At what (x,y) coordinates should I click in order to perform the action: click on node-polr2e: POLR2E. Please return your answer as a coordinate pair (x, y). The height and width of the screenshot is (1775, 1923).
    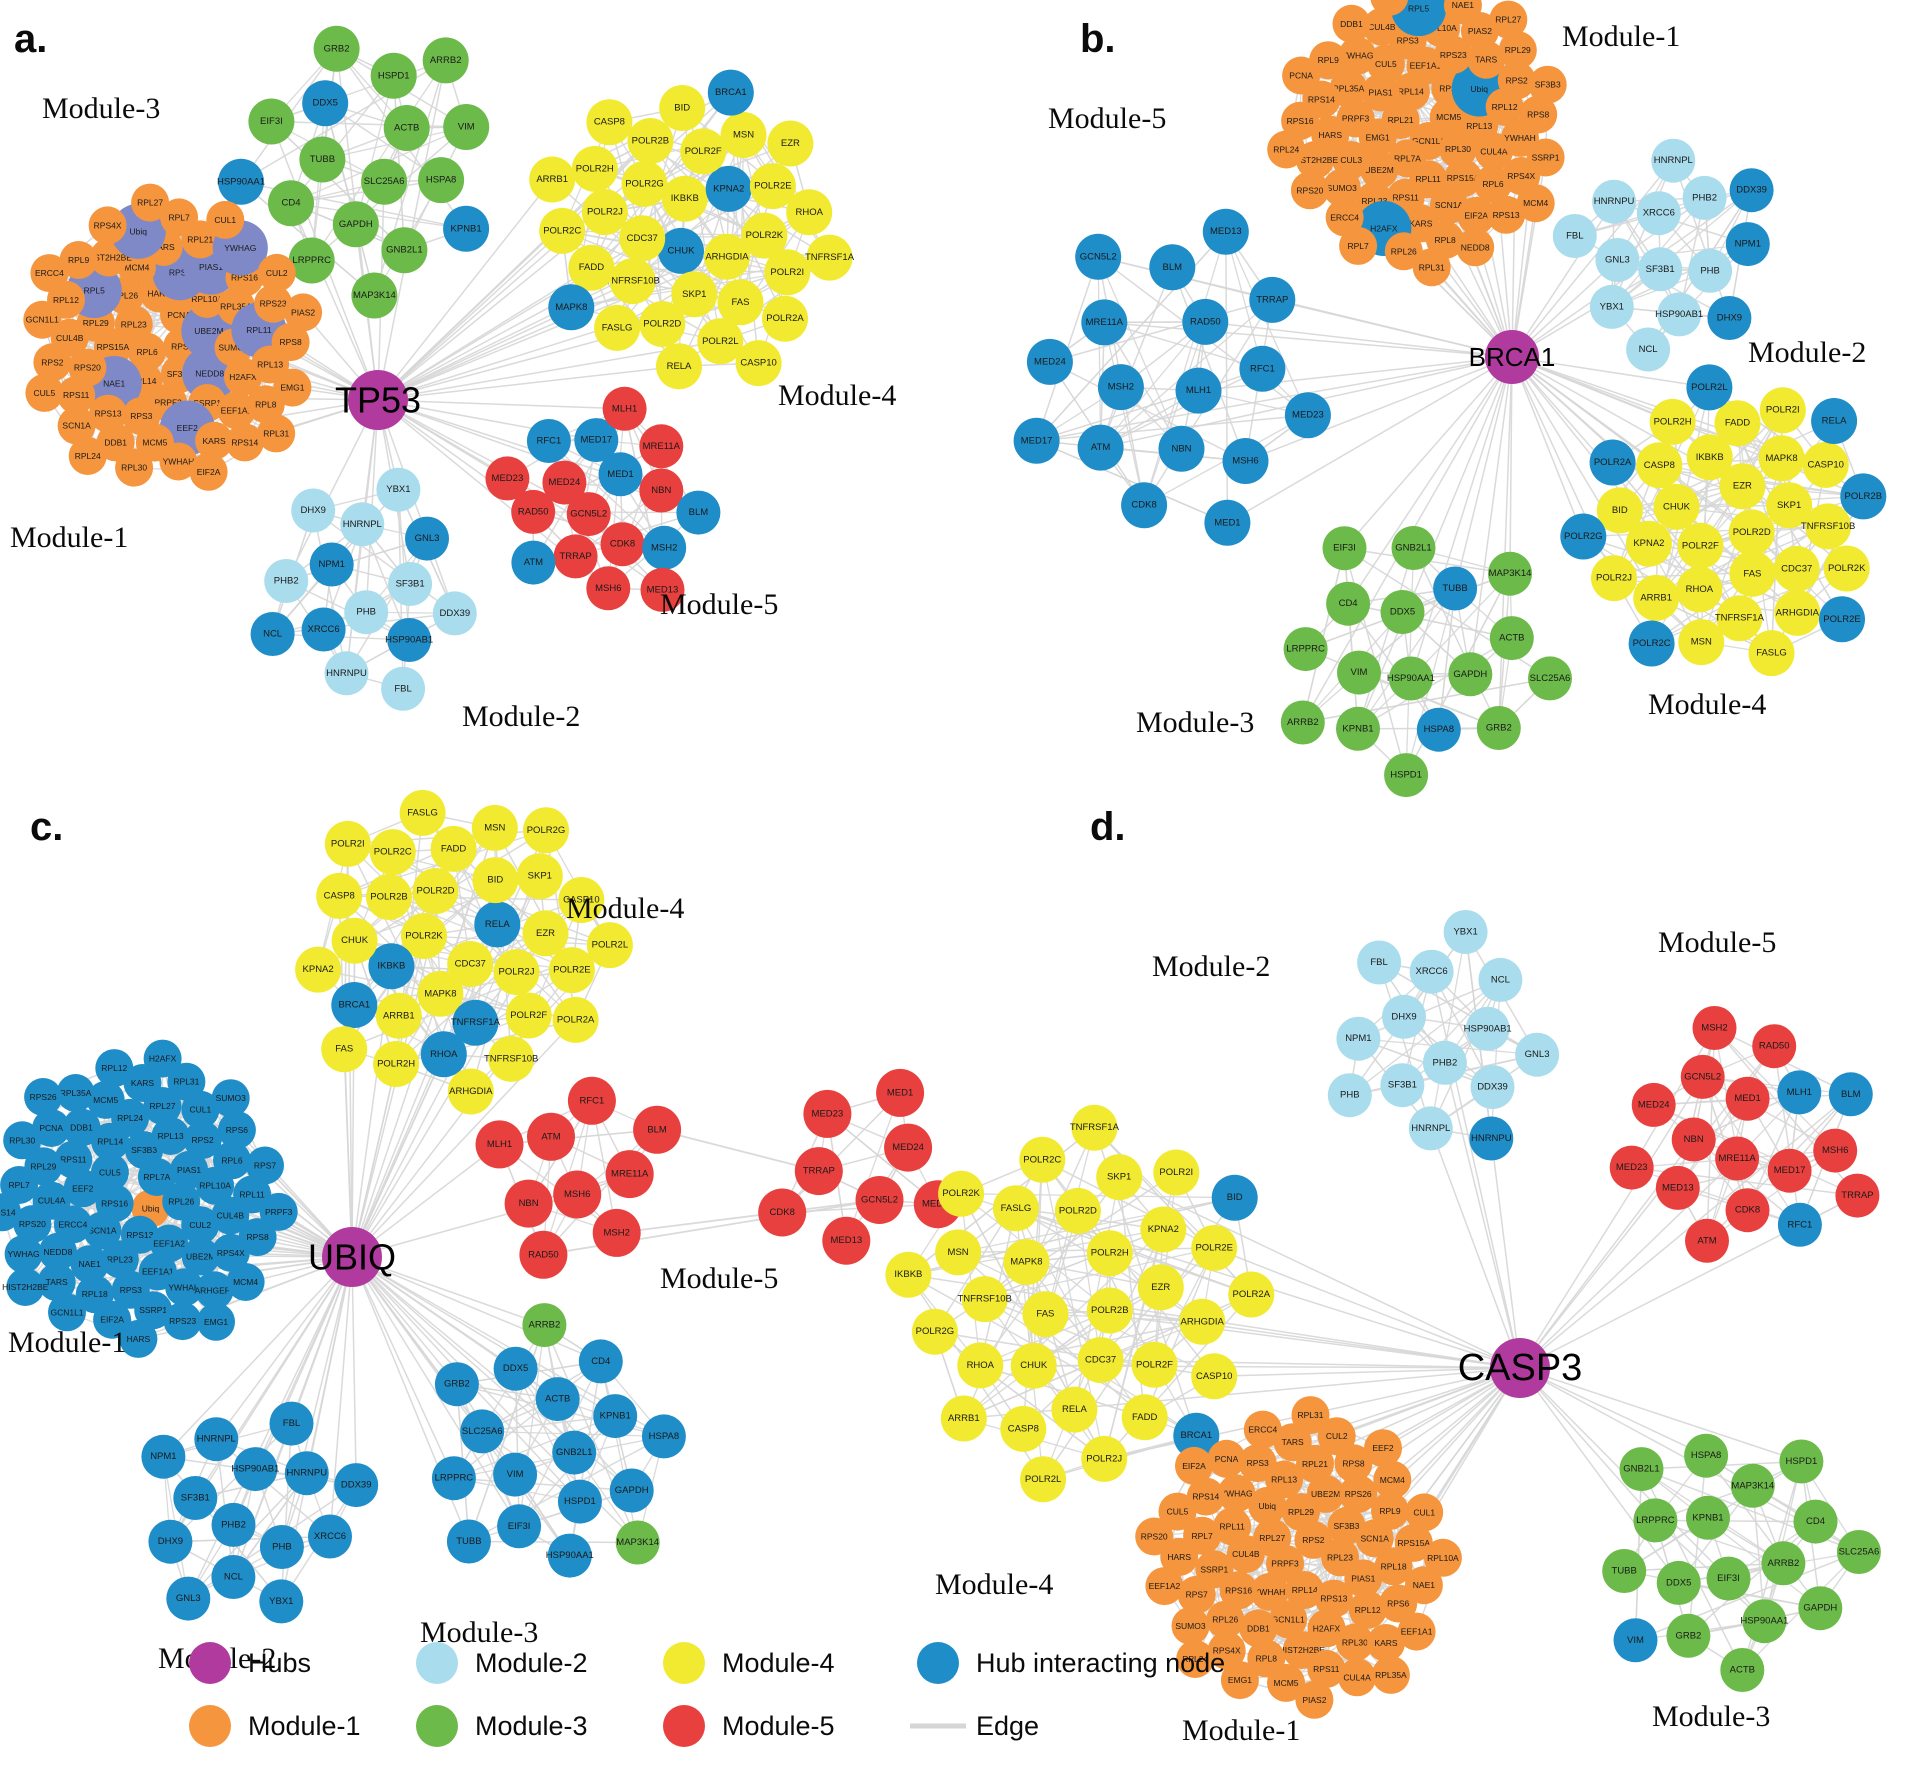
    Looking at the image, I should click on (1842, 619).